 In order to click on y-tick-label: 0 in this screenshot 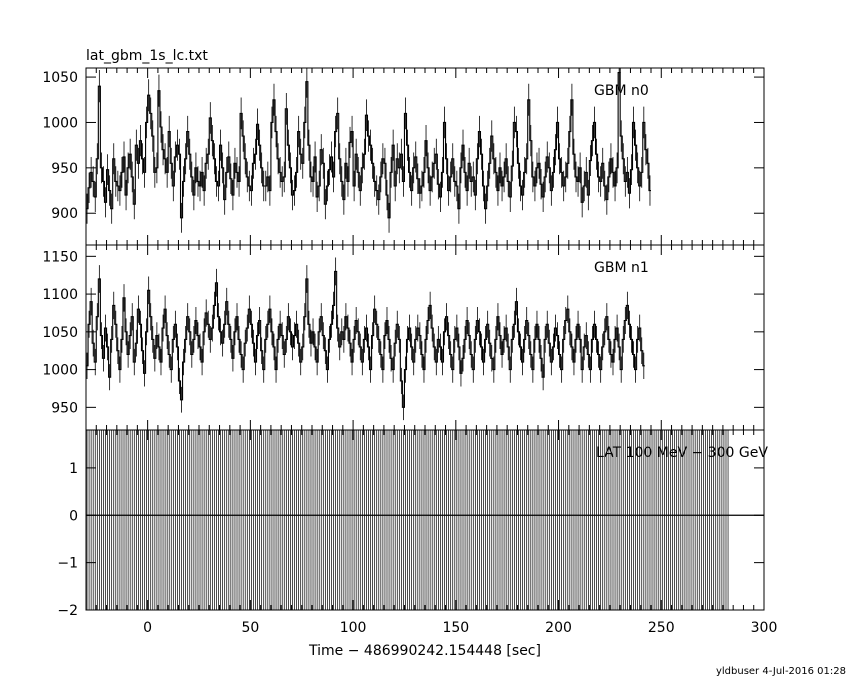, I will do `click(73, 516)`.